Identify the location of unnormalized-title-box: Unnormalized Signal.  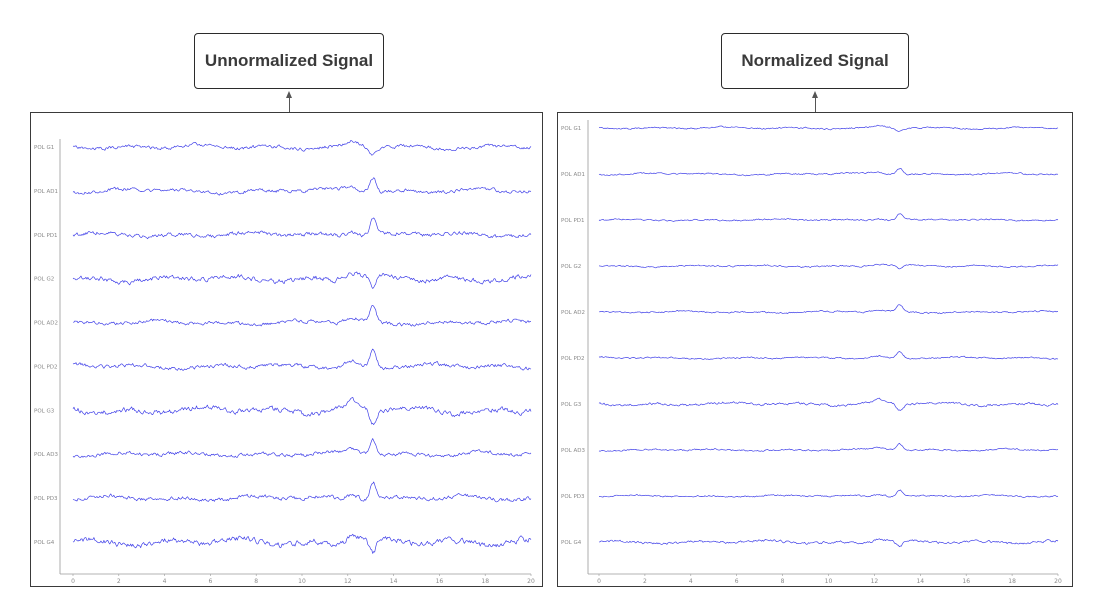
(289, 61).